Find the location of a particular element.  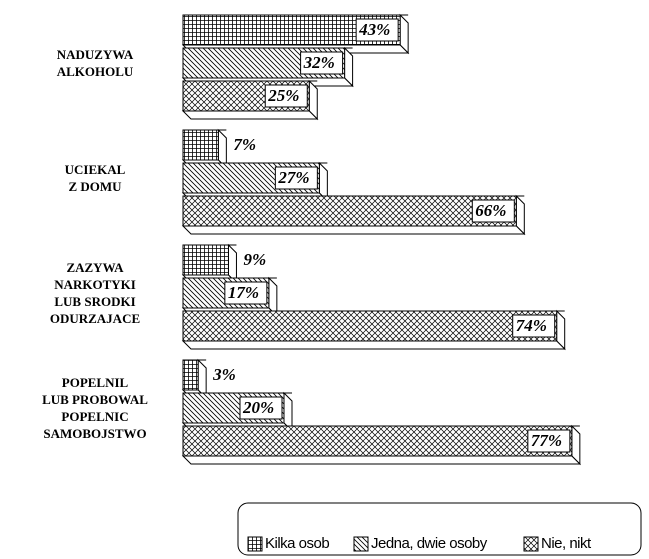

category-label: UCIEKAL Z DOMU is located at coordinates (95, 178).